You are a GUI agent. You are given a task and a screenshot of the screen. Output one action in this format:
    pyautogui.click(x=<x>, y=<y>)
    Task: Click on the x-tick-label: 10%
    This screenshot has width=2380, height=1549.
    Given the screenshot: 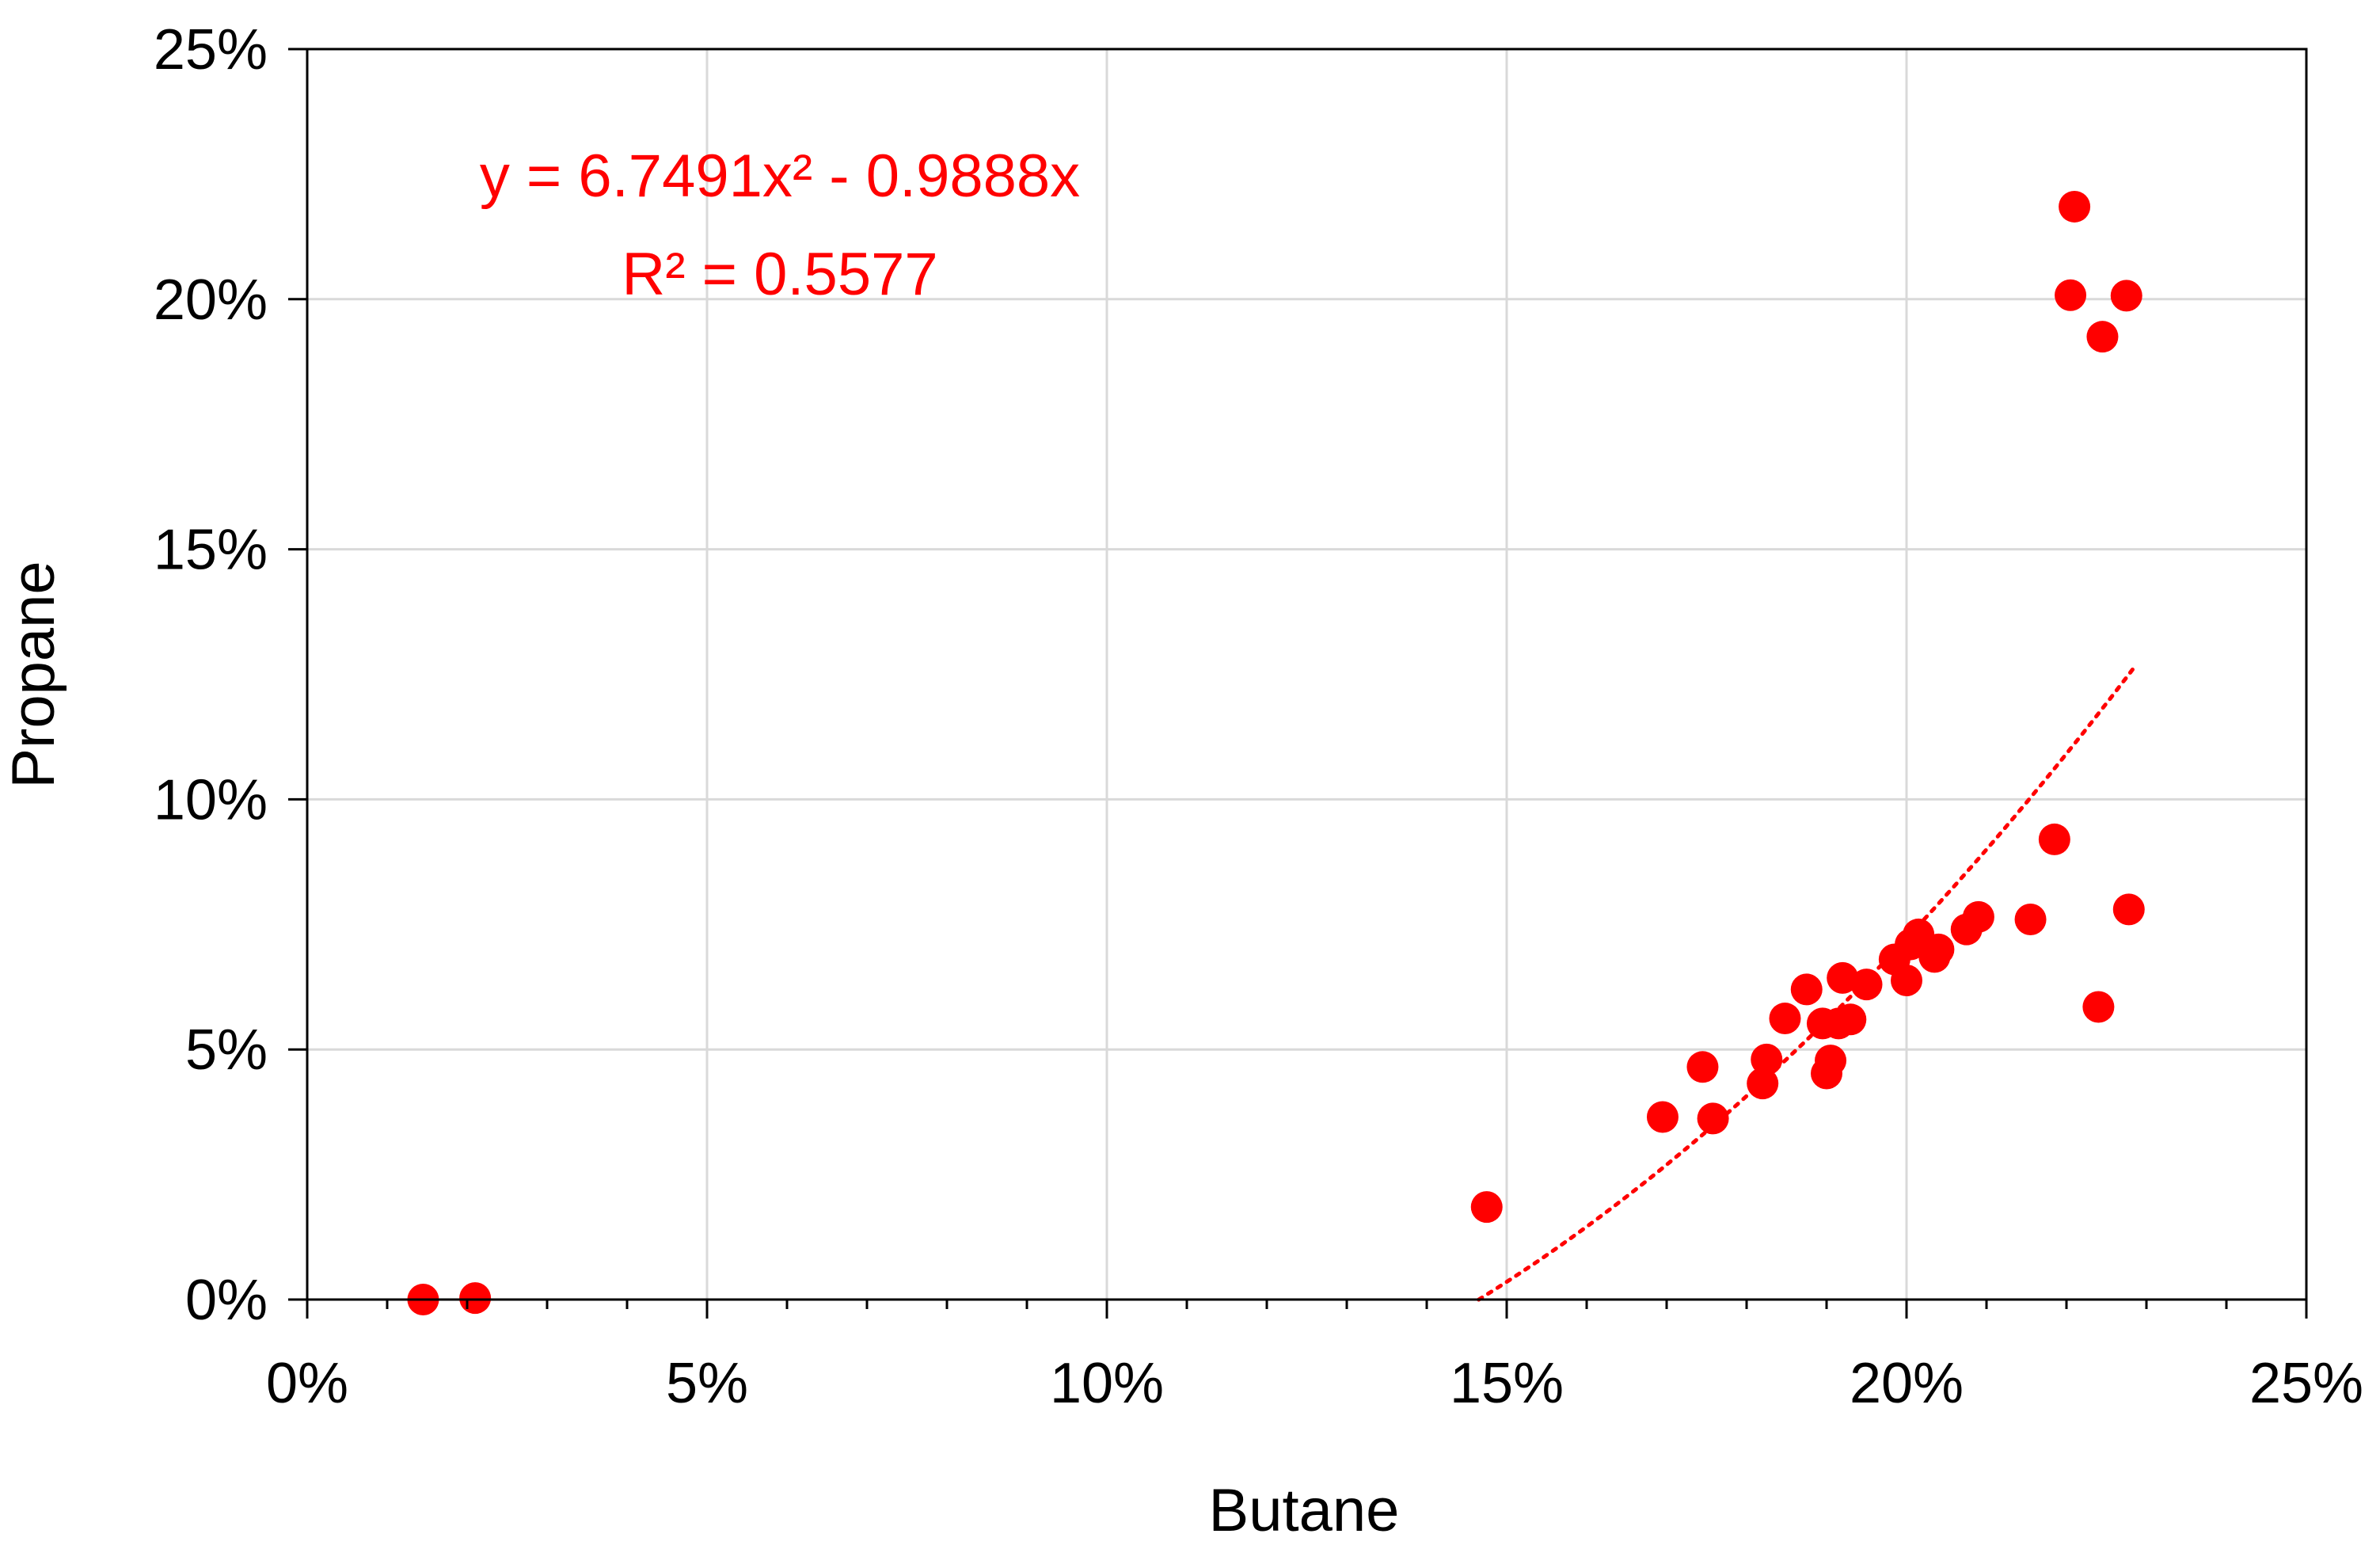 What is the action you would take?
    pyautogui.click(x=1107, y=1384)
    